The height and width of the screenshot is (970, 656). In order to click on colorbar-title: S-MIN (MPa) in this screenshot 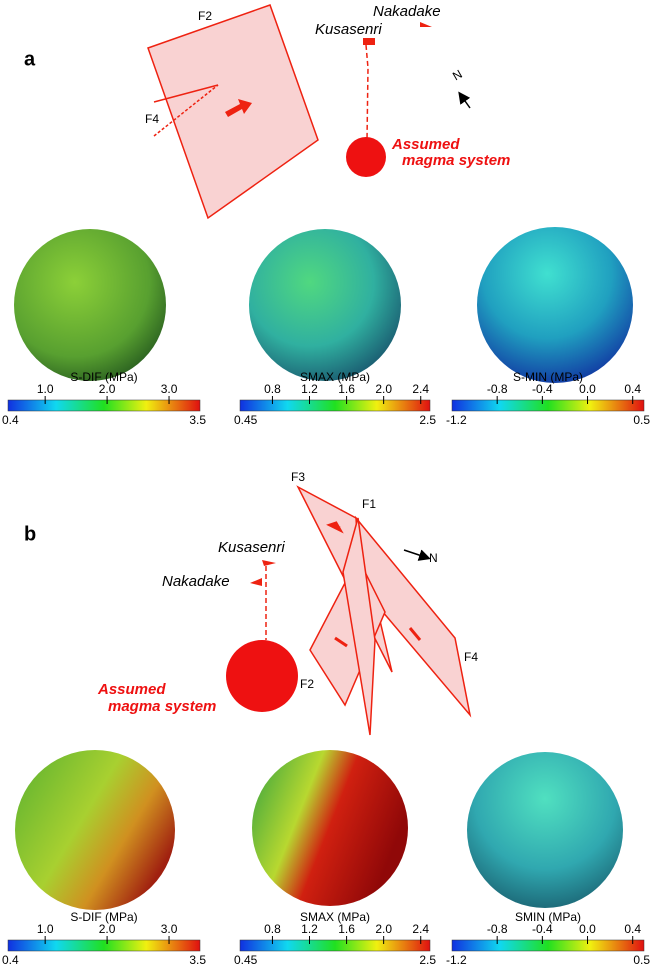, I will do `click(548, 377)`.